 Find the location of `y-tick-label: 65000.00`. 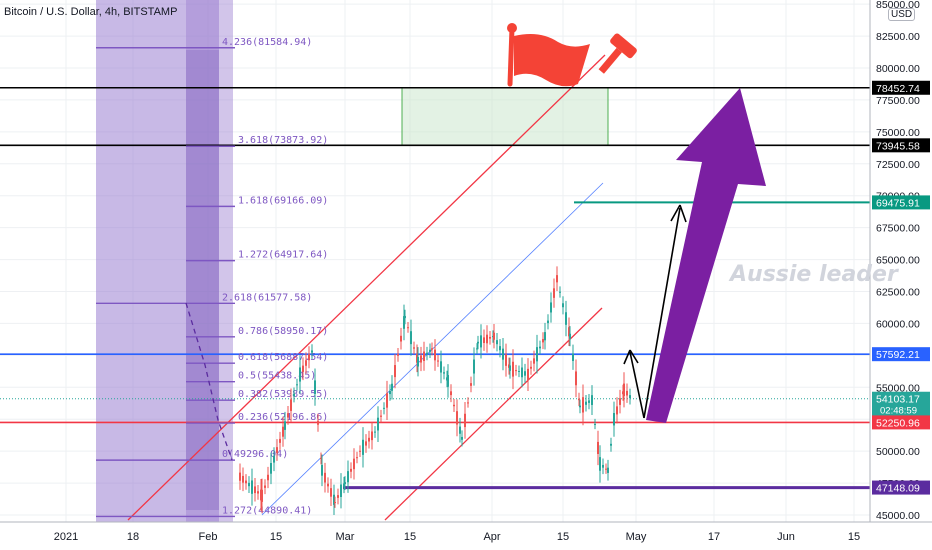

y-tick-label: 65000.00 is located at coordinates (898, 261).